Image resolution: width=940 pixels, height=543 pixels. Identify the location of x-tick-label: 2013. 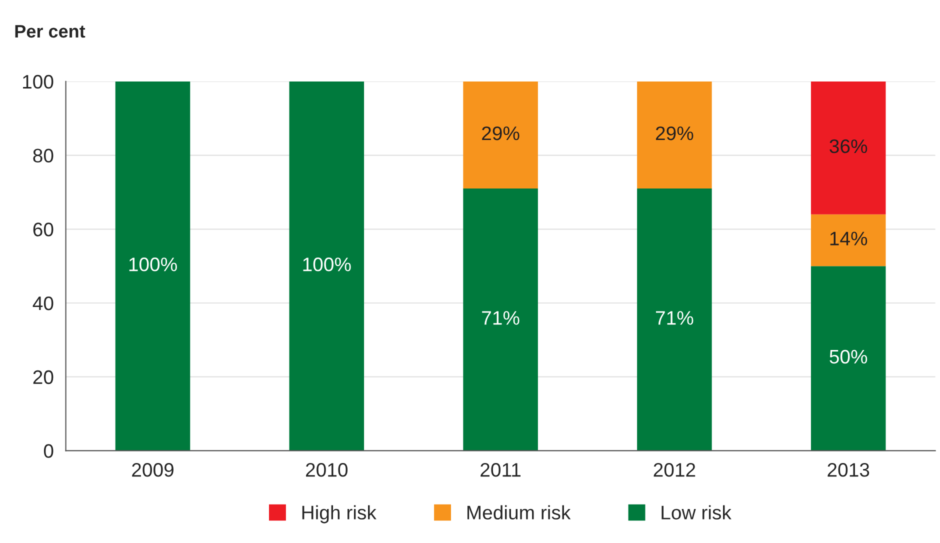
(849, 470).